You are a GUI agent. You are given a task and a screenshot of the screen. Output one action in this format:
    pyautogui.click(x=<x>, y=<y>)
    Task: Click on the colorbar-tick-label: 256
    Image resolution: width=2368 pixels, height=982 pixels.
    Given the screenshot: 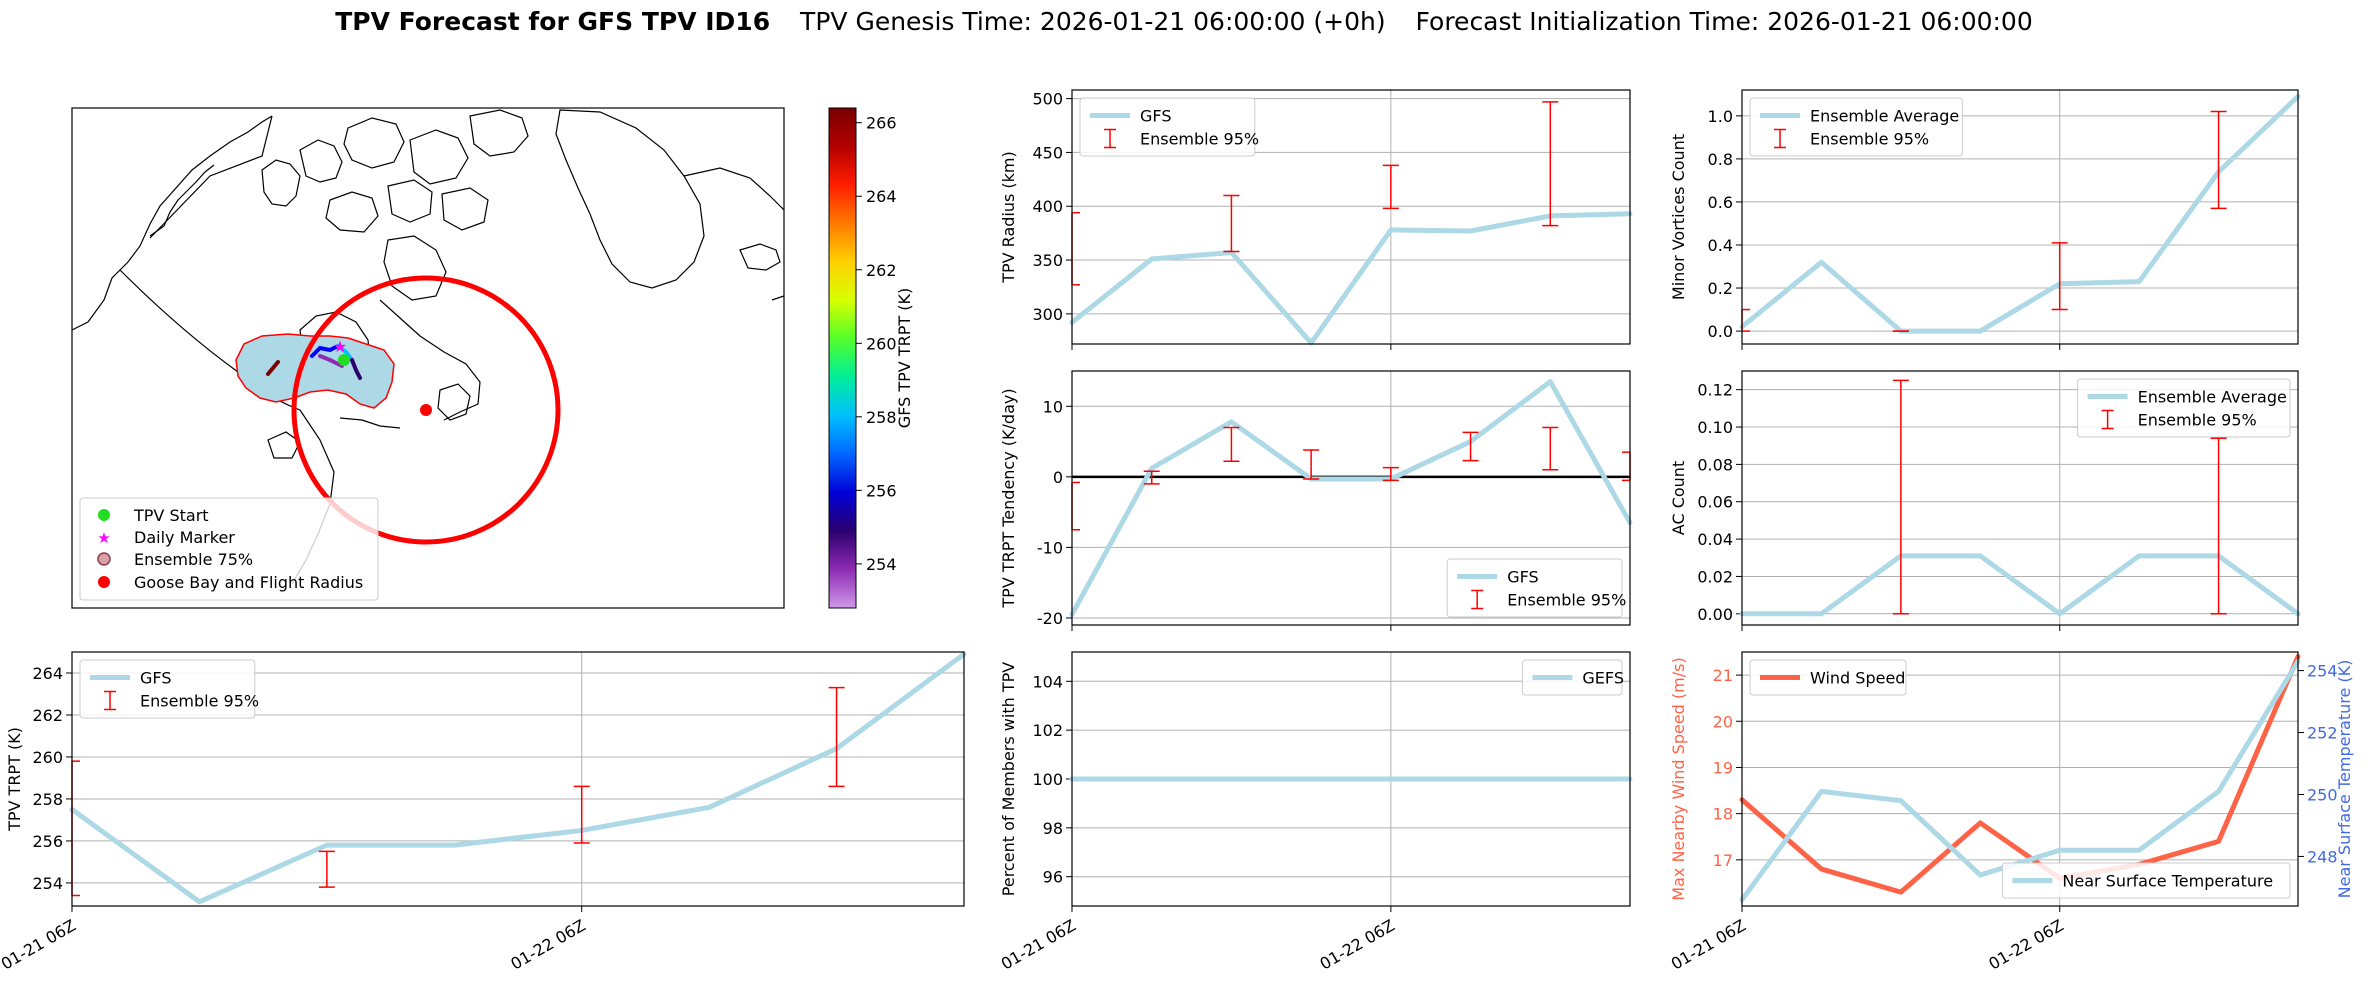 What is the action you would take?
    pyautogui.click(x=881, y=490)
    